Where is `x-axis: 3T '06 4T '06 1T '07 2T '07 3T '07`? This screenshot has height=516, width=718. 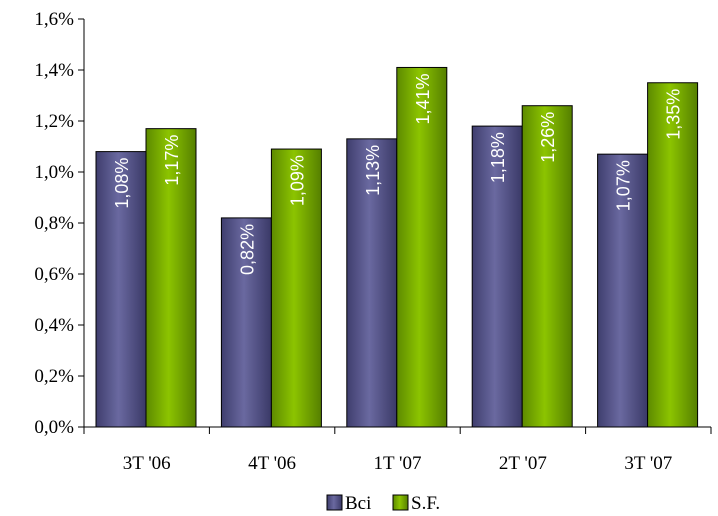 x-axis: 3T '06 4T '06 1T '07 2T '07 3T '07 is located at coordinates (397, 450).